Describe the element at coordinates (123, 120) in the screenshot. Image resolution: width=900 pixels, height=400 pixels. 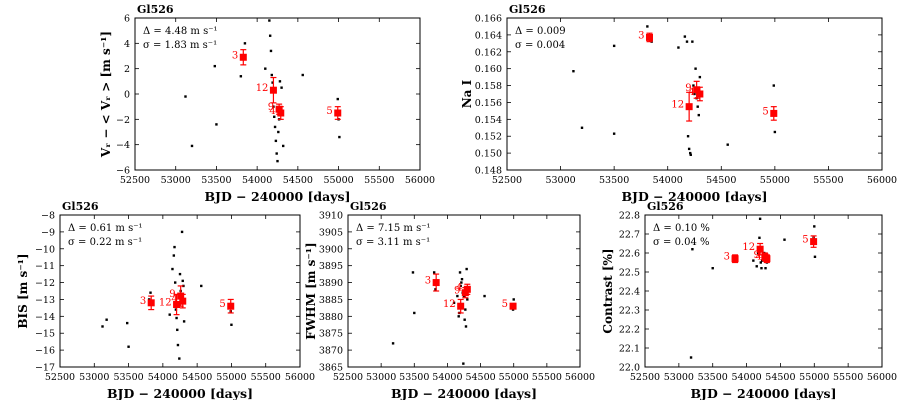
I see `y-tick-label: −2` at that location.